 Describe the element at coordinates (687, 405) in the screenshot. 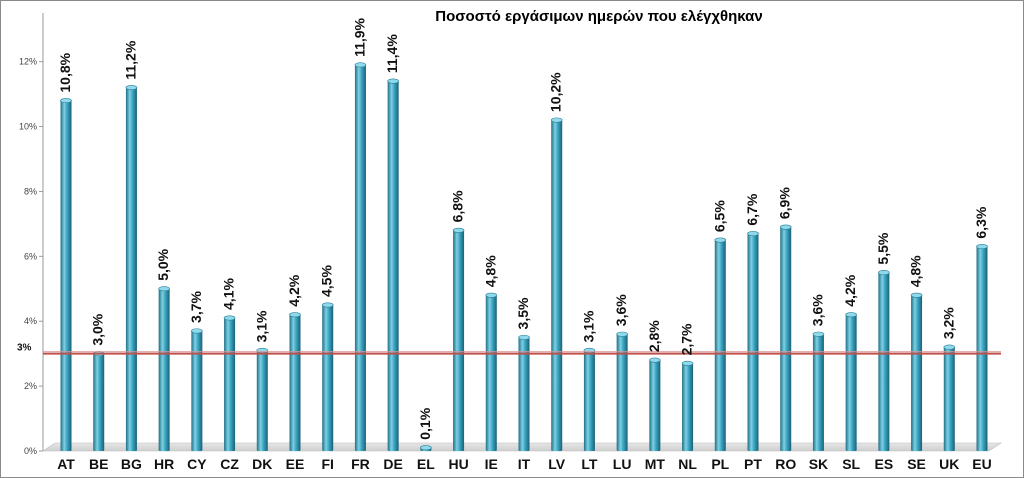

I see `bar-nl` at that location.